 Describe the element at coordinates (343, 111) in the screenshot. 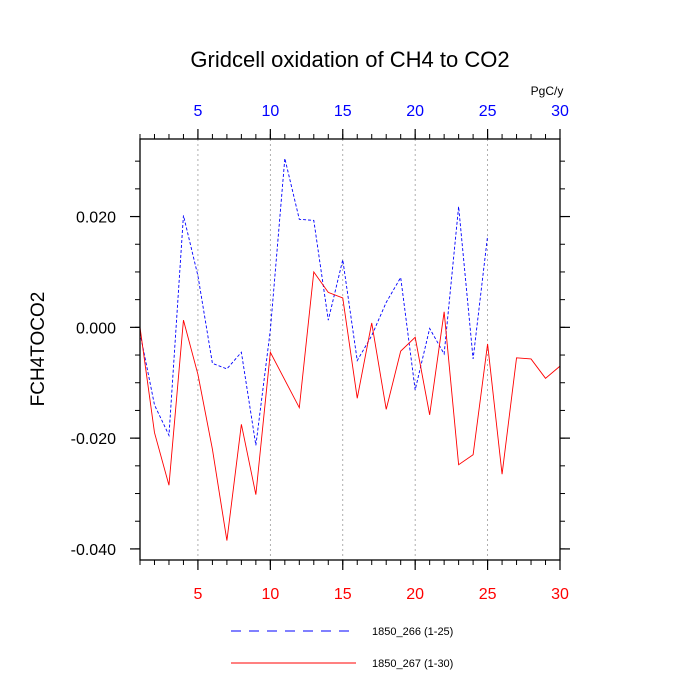

I see `top-tick-label: 15` at that location.